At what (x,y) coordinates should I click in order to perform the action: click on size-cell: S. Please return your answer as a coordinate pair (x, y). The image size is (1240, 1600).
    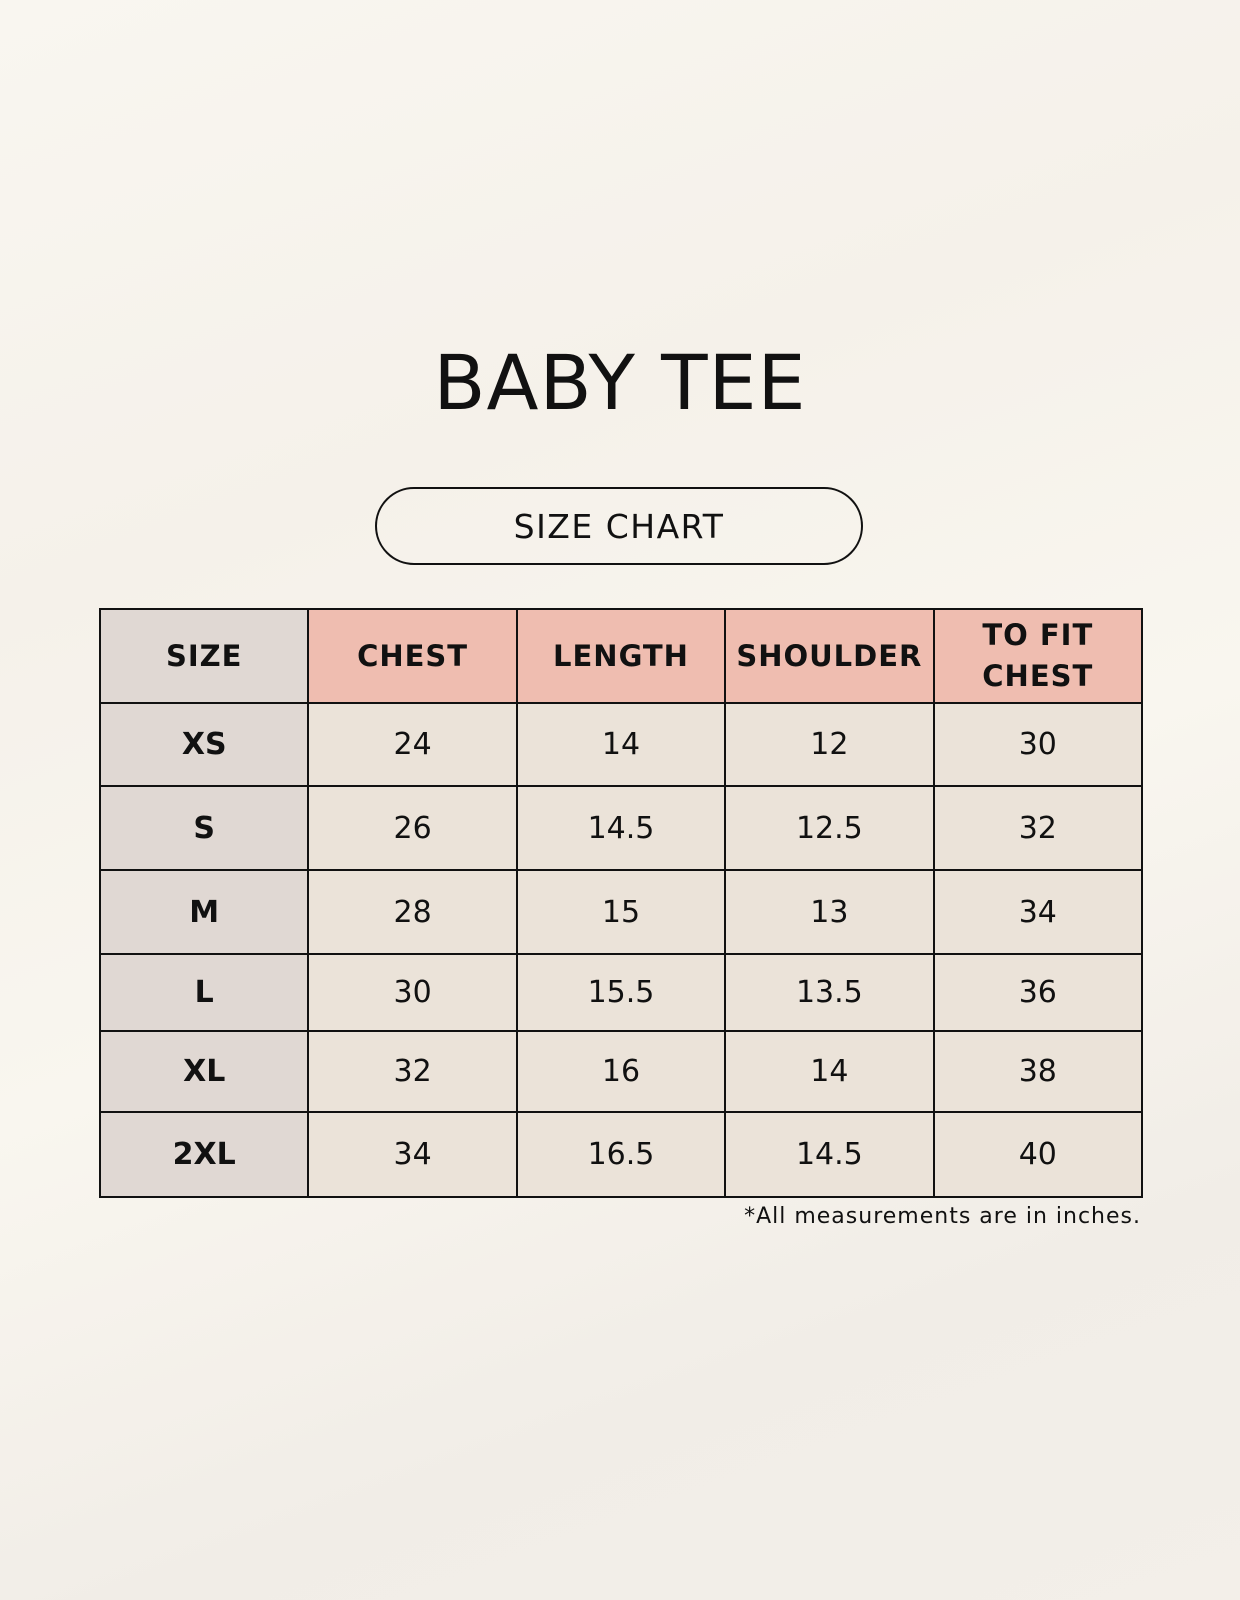
    Looking at the image, I should click on (204, 828).